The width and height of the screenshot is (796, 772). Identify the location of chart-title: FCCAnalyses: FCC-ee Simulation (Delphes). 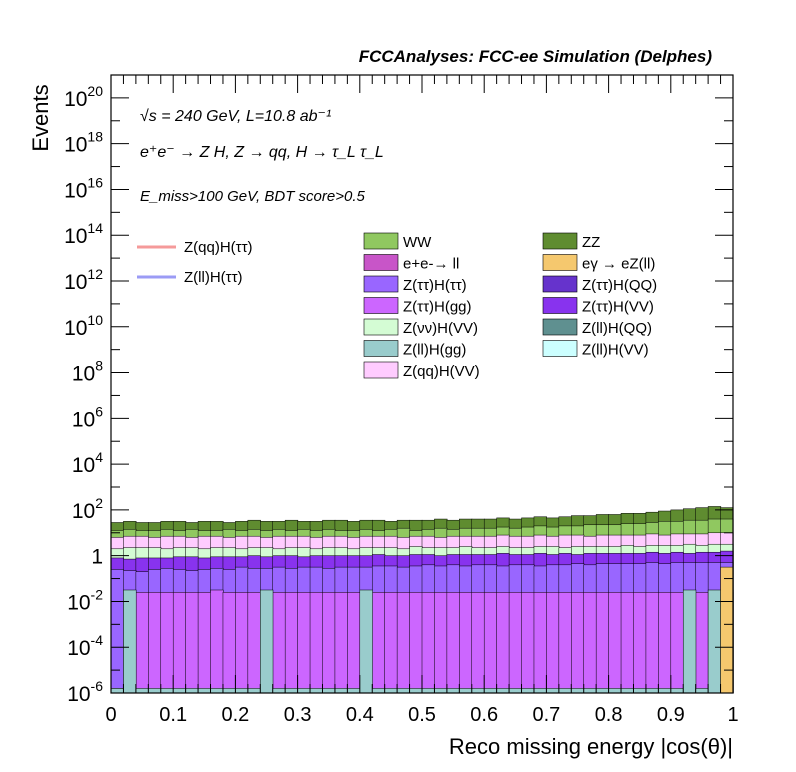
(536, 56).